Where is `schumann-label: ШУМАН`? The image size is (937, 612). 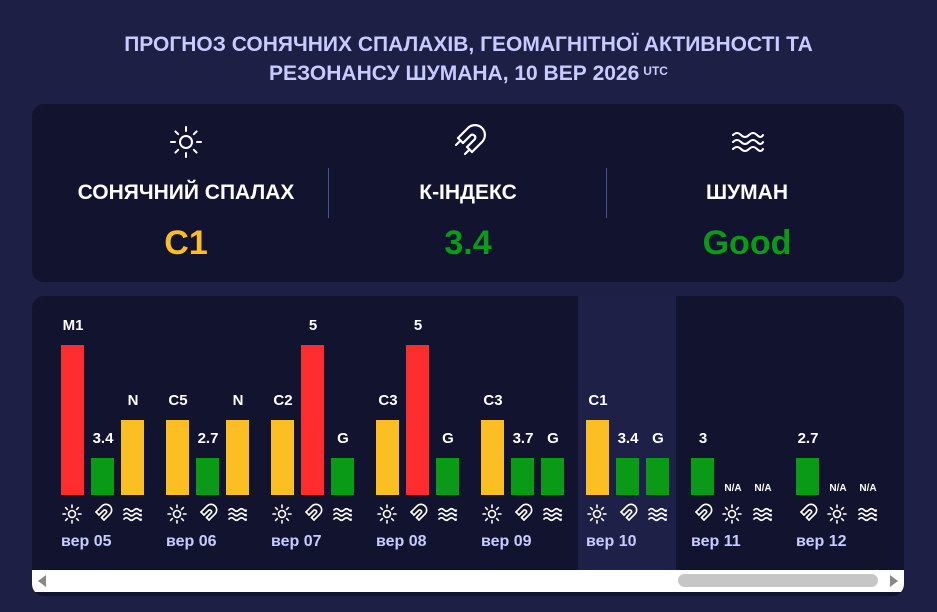 schumann-label: ШУМАН is located at coordinates (747, 192).